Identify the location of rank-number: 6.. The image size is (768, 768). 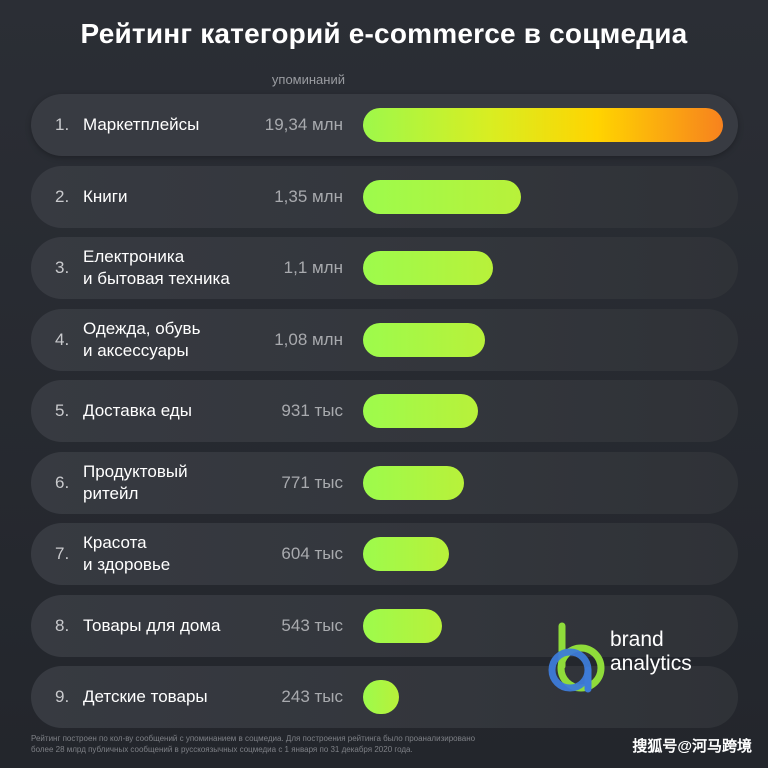
(62, 482).